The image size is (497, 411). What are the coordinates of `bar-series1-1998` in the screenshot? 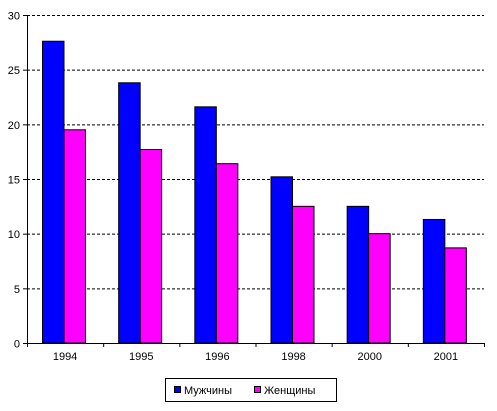 It's located at (281, 260).